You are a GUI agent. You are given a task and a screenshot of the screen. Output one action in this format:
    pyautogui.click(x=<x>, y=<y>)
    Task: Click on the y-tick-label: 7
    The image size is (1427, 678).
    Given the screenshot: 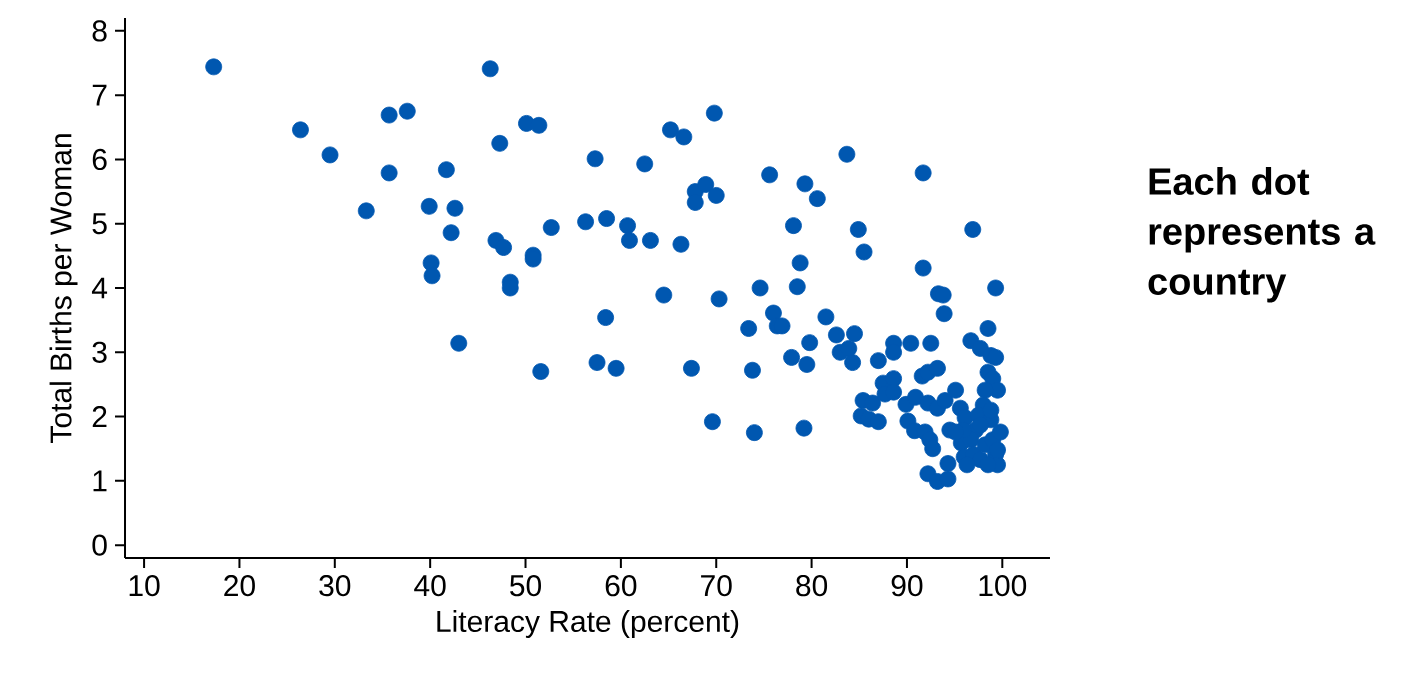 What is the action you would take?
    pyautogui.click(x=99, y=95)
    